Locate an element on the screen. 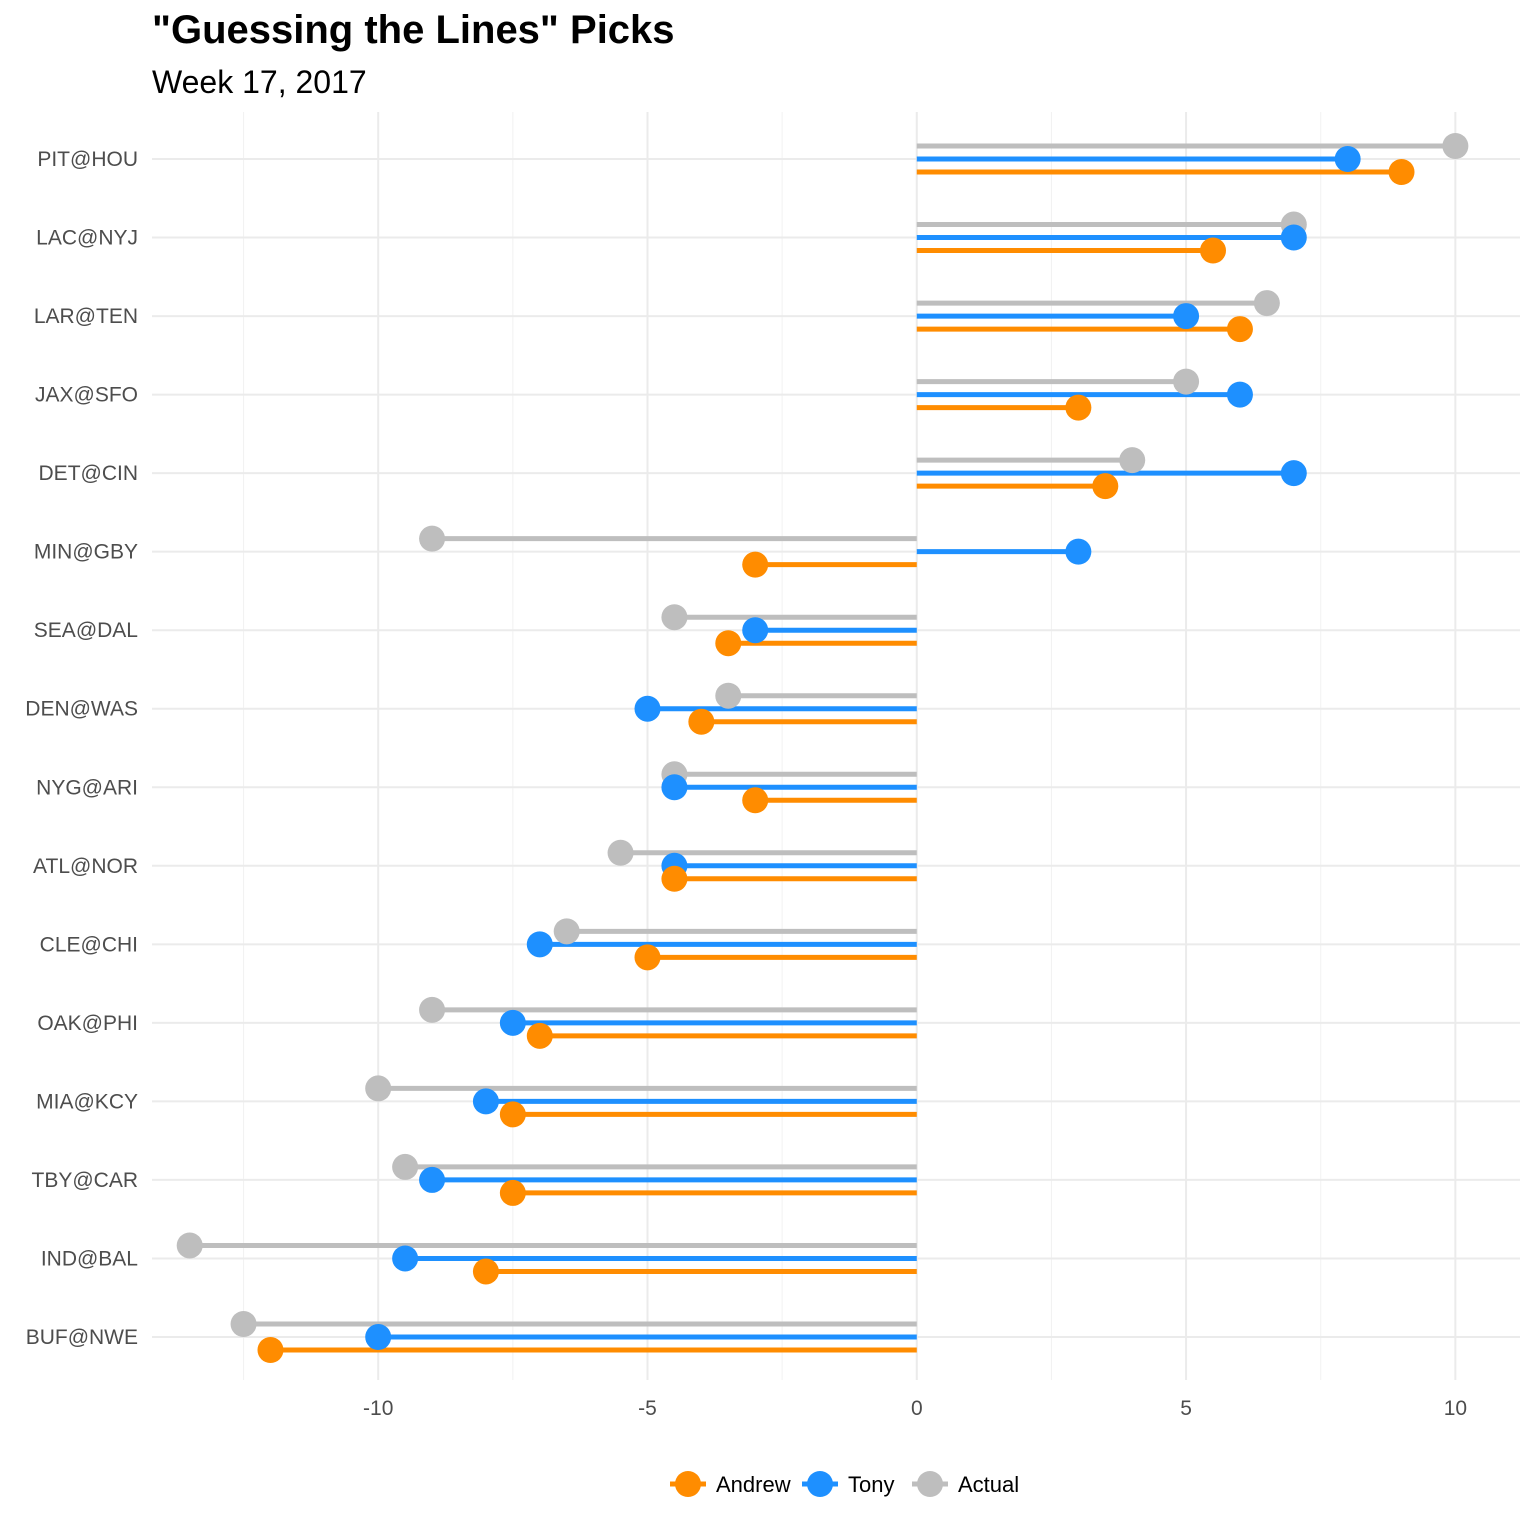  y-tick-label: TBY@CAR is located at coordinates (85, 1180).